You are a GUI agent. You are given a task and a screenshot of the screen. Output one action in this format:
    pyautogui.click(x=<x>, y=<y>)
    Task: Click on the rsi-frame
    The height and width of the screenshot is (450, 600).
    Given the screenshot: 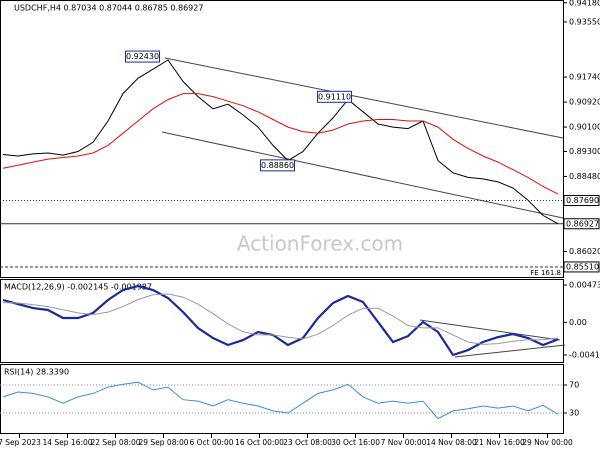 What is the action you would take?
    pyautogui.click(x=282, y=399)
    